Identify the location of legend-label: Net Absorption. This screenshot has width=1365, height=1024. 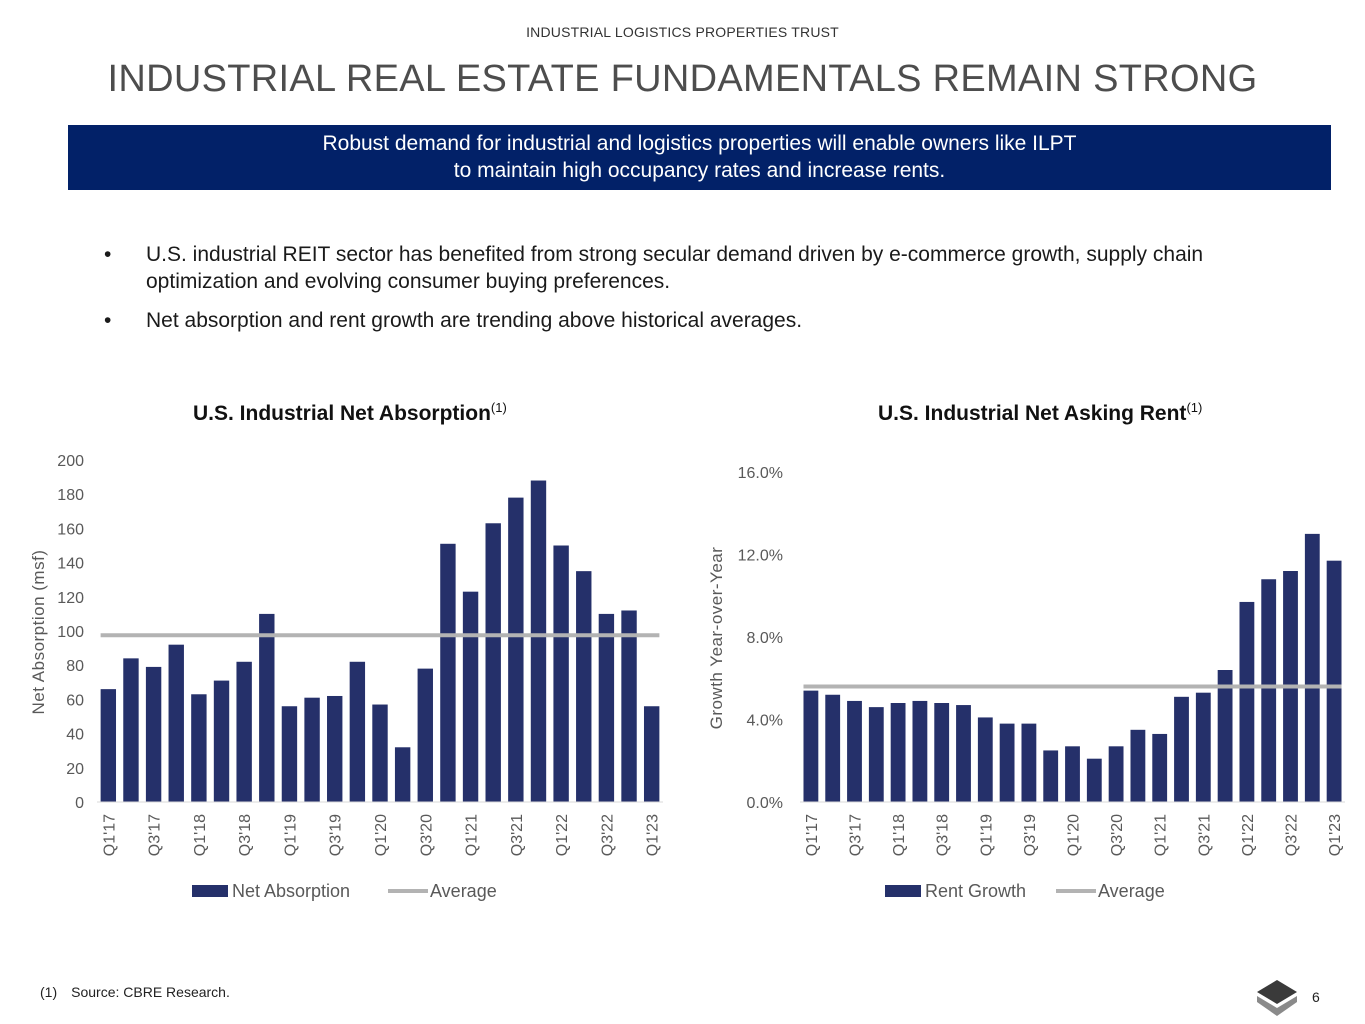
(291, 891).